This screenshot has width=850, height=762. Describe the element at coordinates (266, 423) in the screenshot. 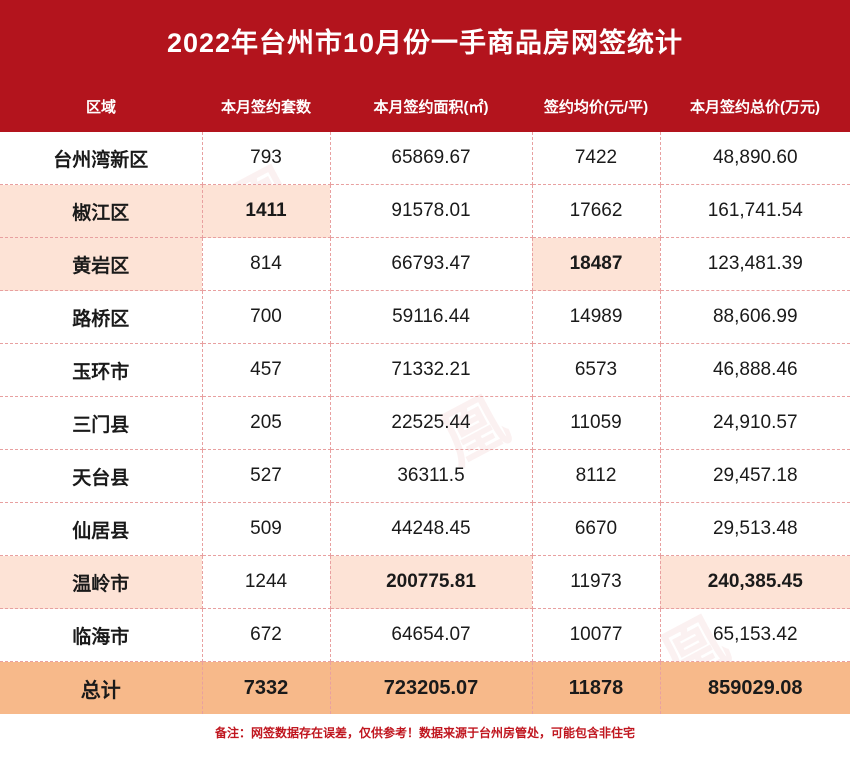

I see `units-cell: 205` at that location.